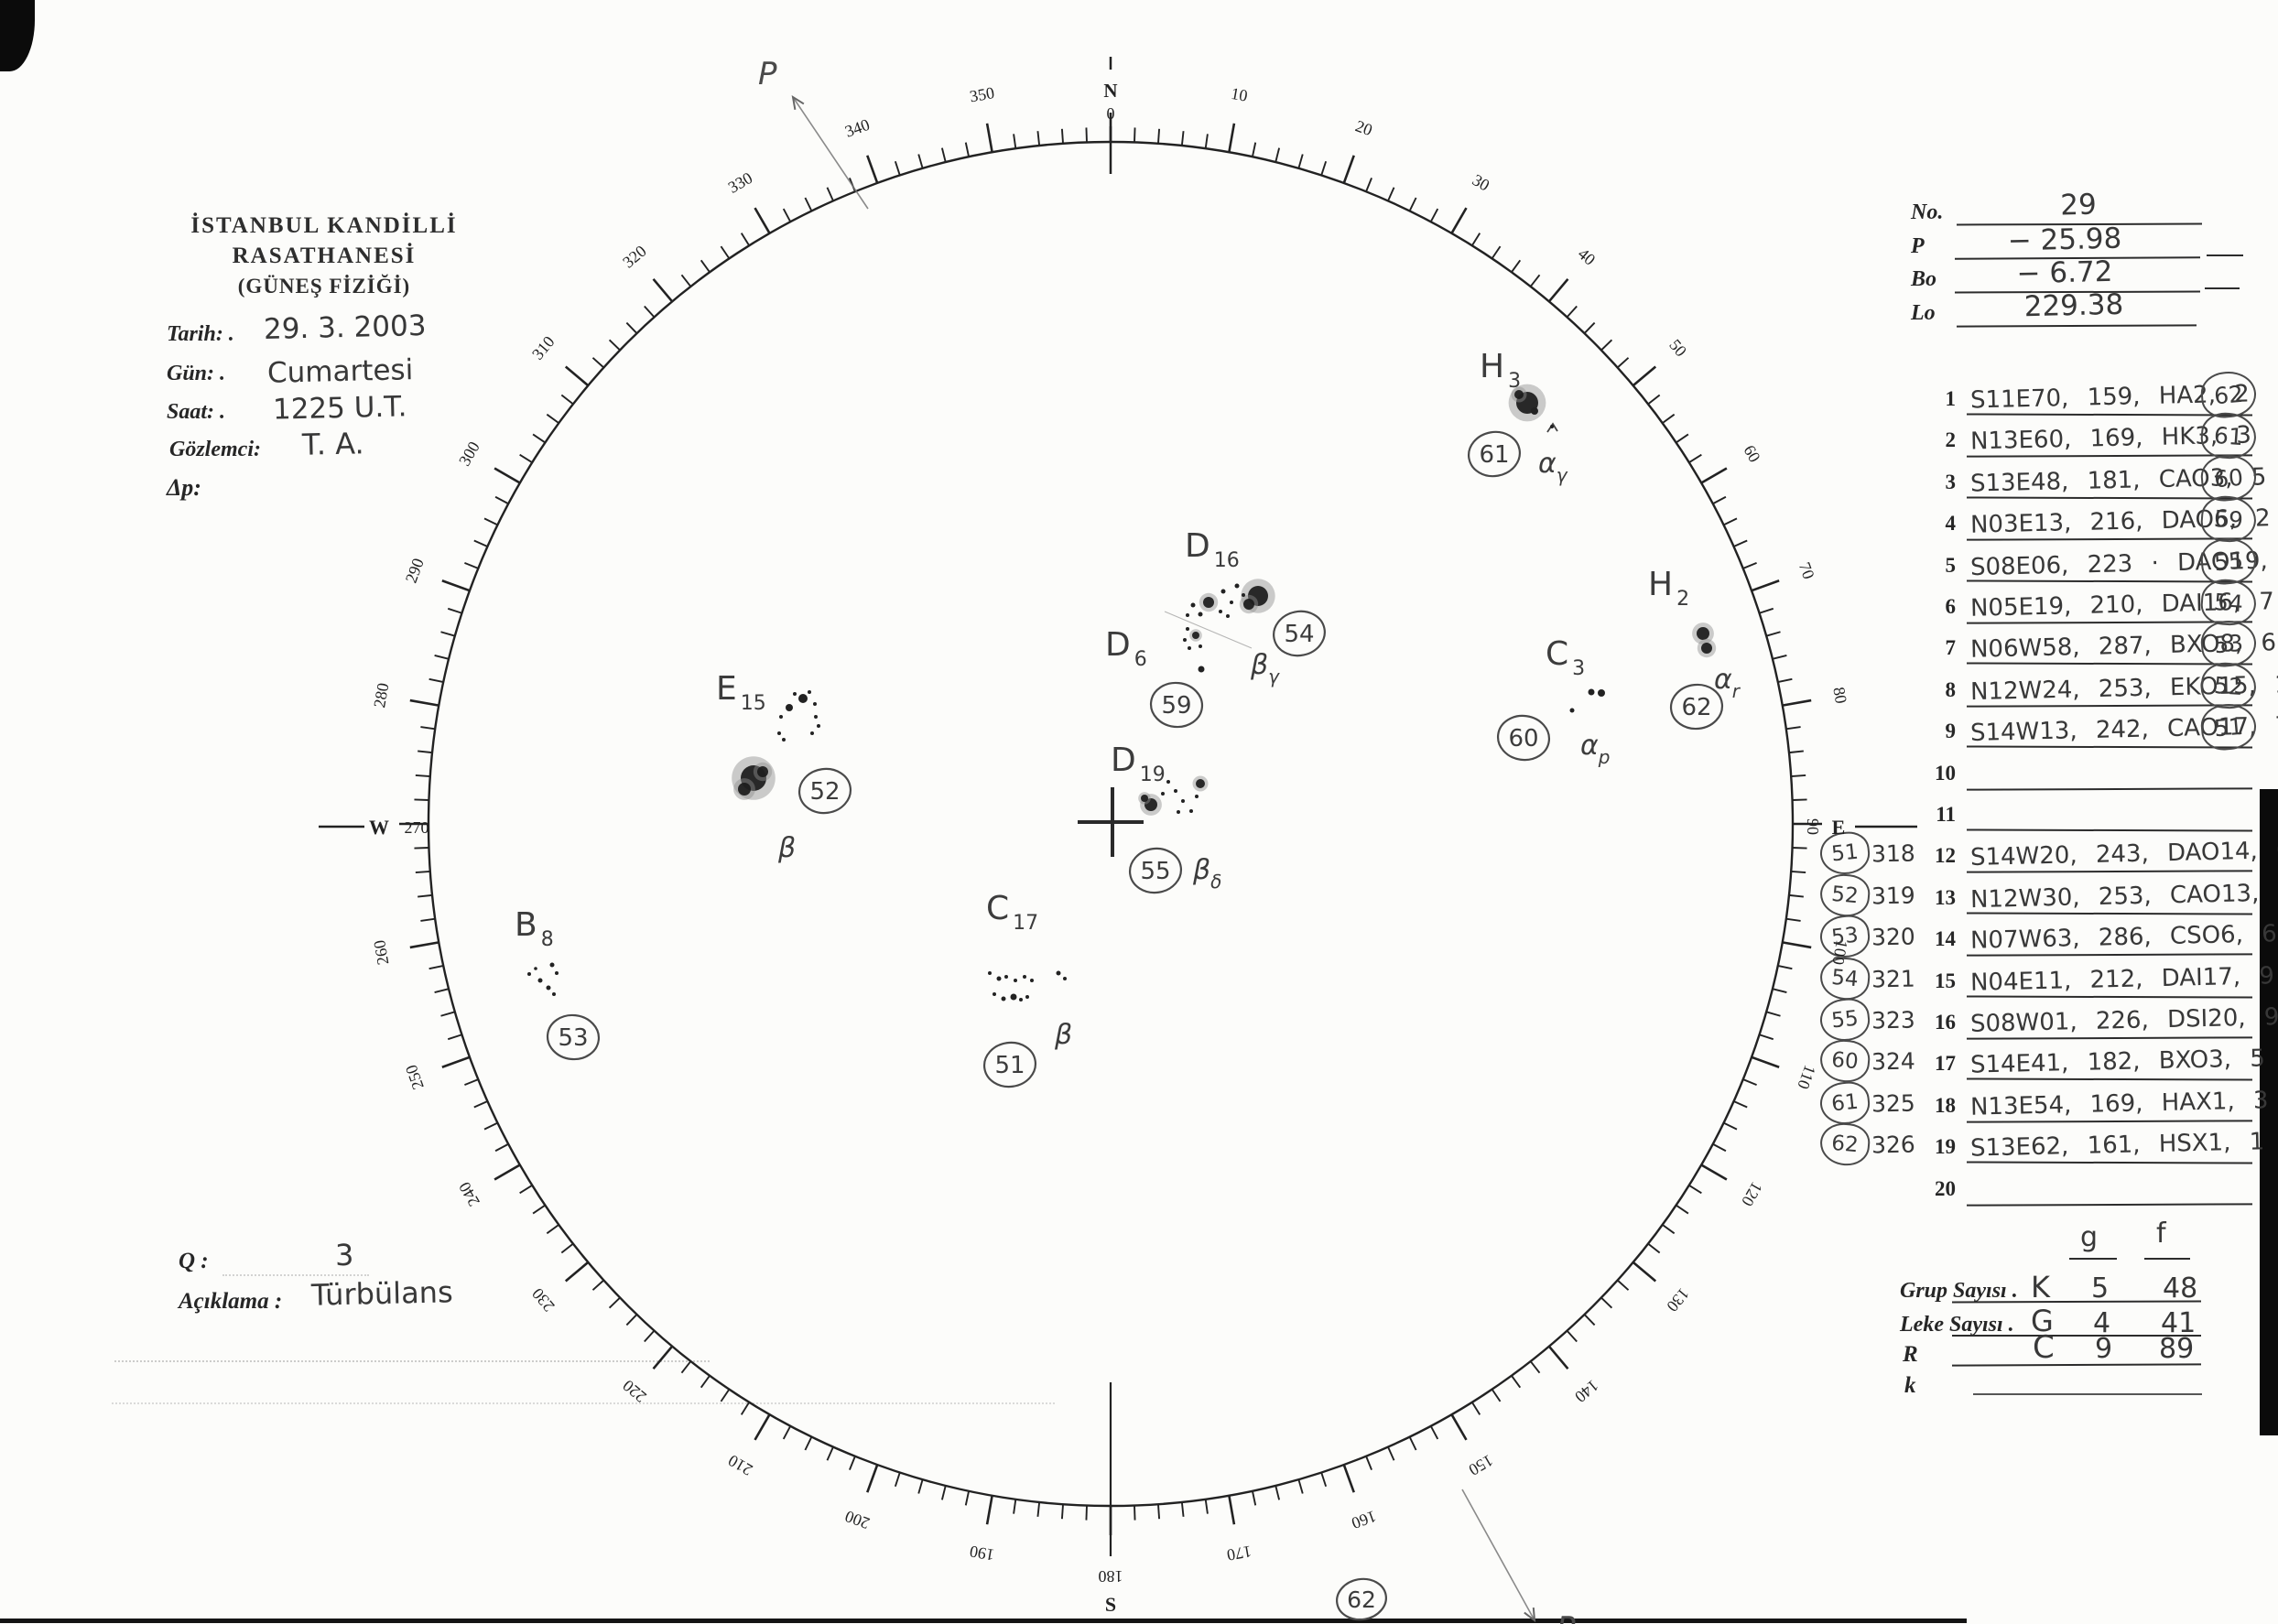 The height and width of the screenshot is (1624, 2278). I want to click on row-number: 17, so click(1946, 1064).